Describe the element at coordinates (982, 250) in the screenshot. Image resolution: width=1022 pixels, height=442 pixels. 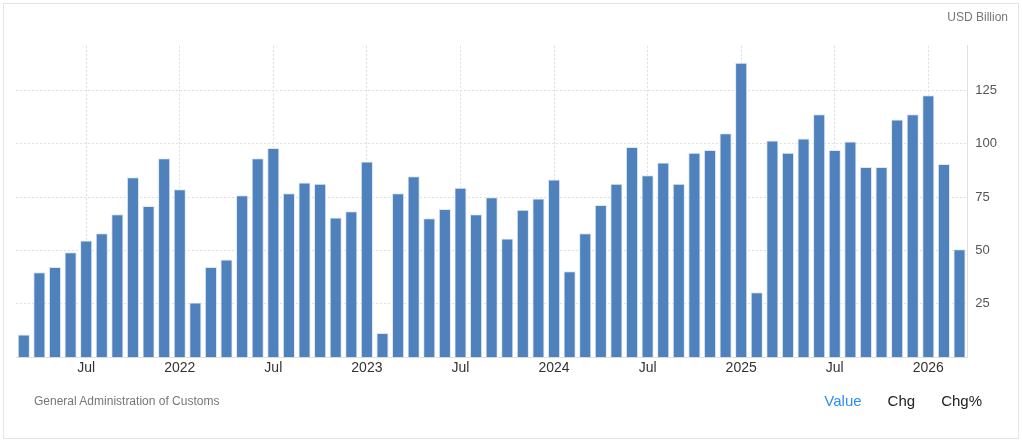
I see `y-tick-label: 50` at that location.